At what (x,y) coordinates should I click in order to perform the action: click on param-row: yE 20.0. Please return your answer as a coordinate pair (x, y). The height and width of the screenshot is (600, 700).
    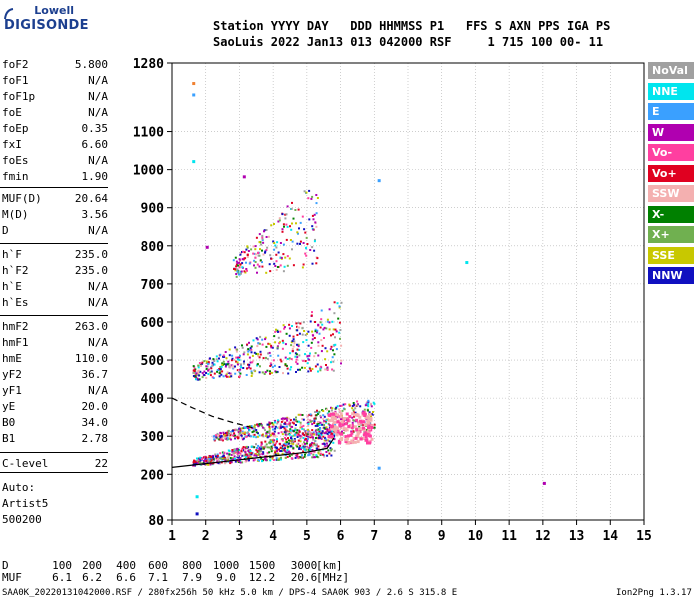
    Looking at the image, I should click on (55, 407).